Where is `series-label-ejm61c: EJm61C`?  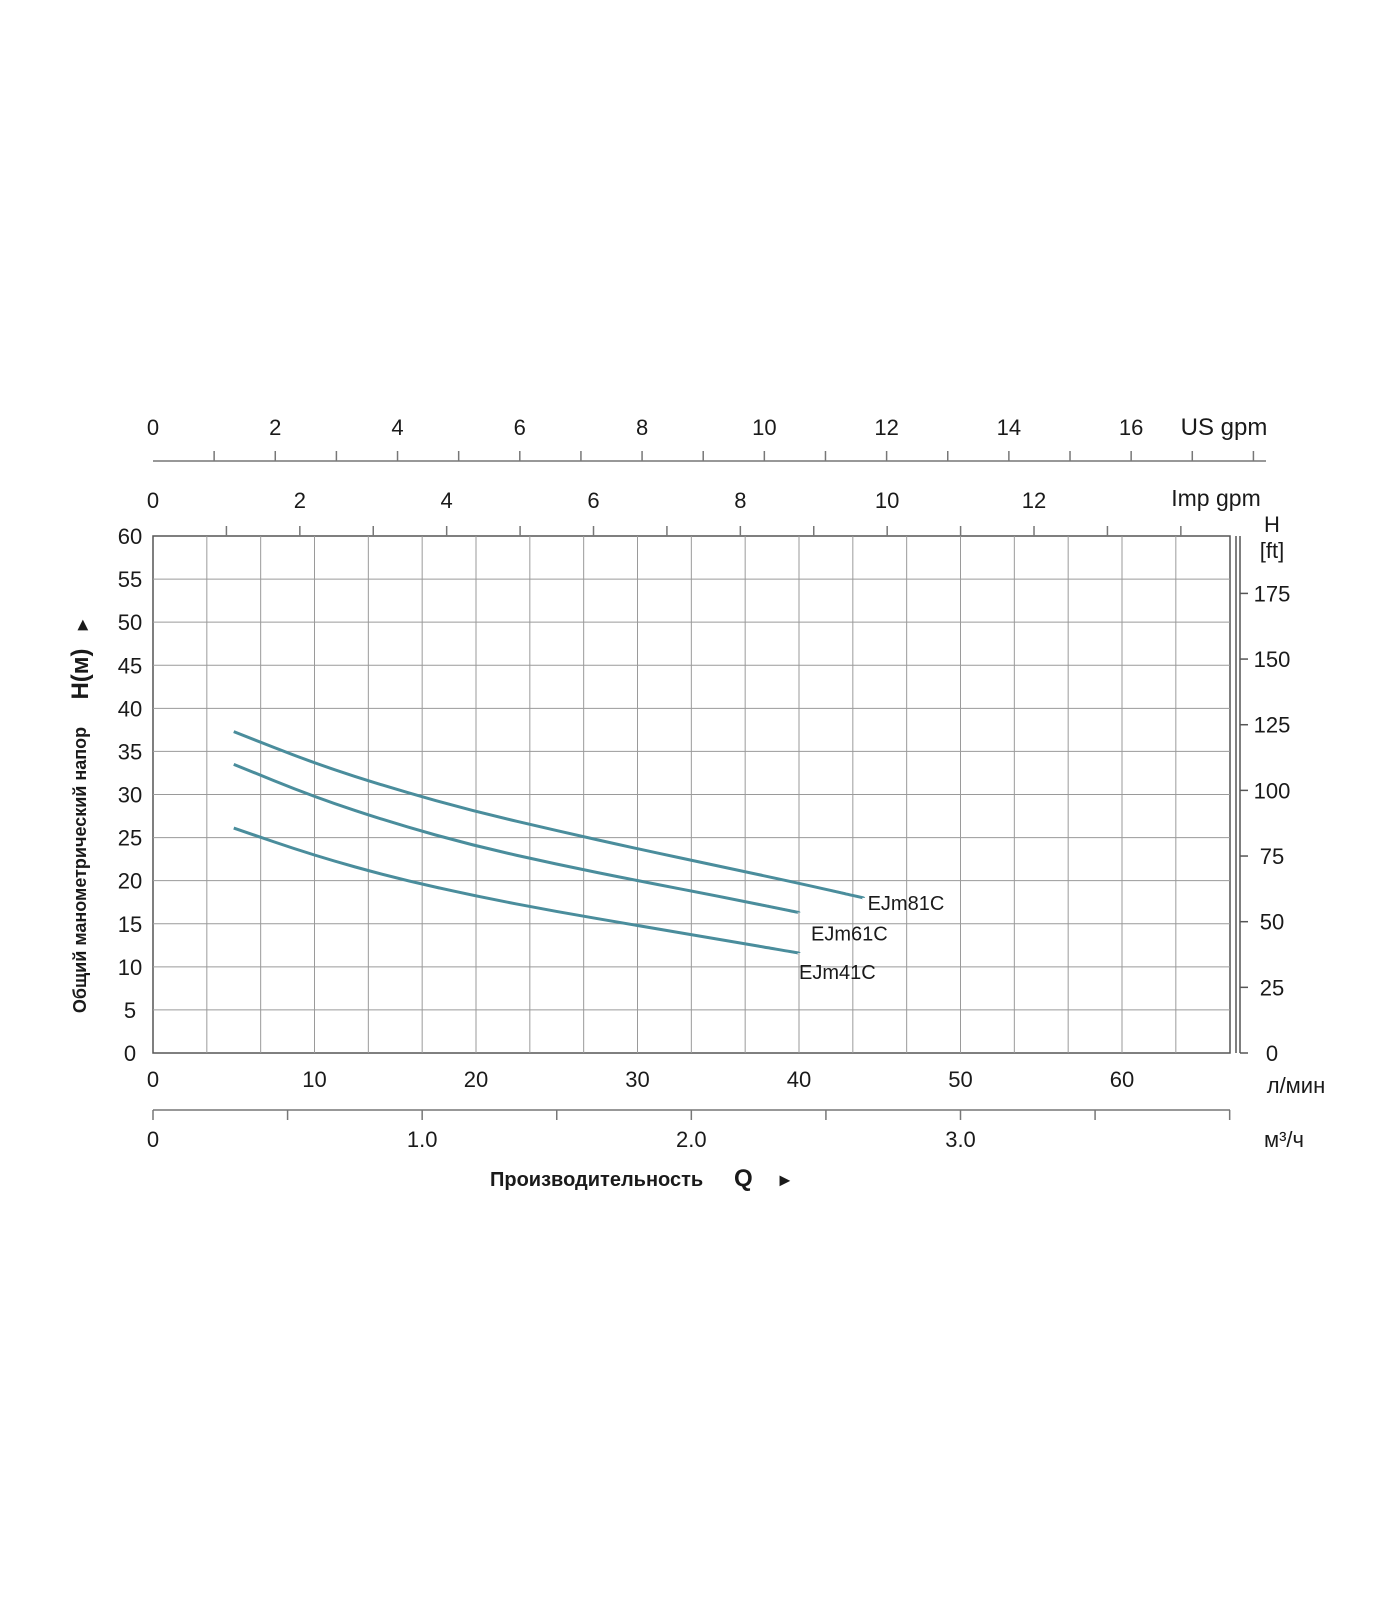 series-label-ejm61c: EJm61C is located at coordinates (849, 935).